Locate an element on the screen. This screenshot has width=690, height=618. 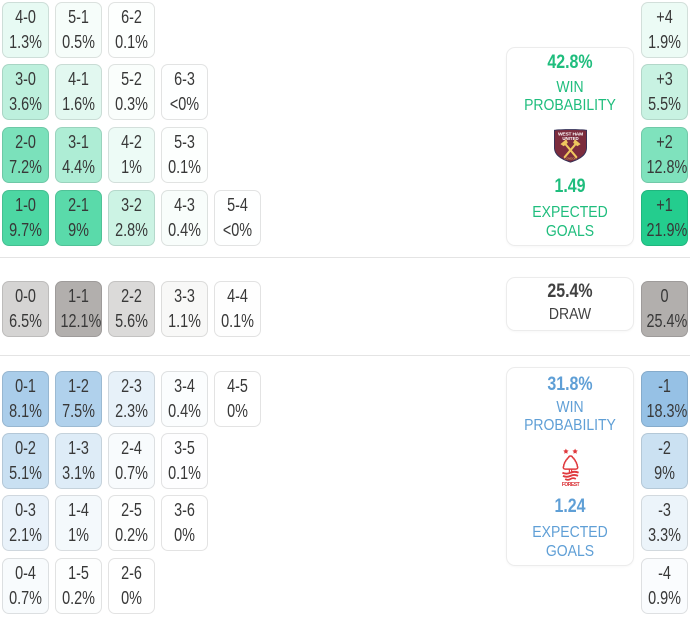
svg-text: WEST HAM is located at coordinates (569, 135).